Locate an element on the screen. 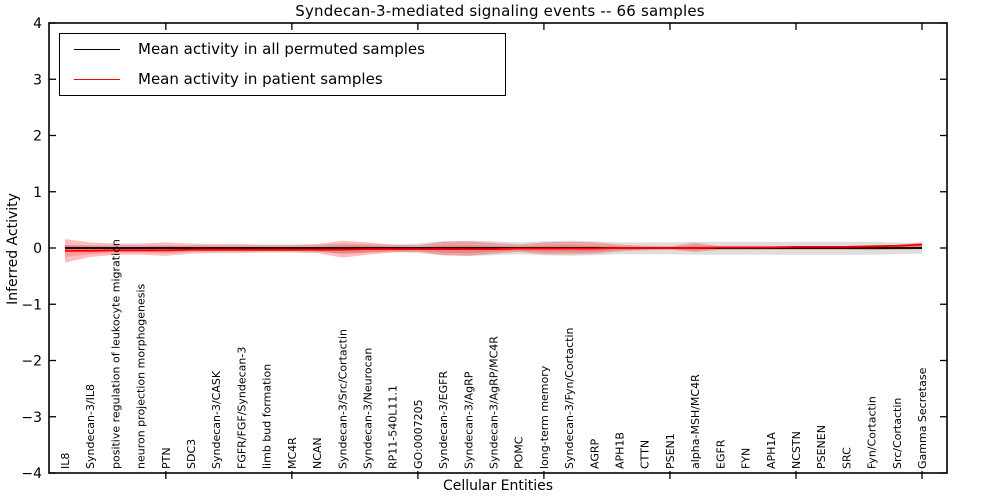 The height and width of the screenshot is (500, 1000). permuted-line-sample is located at coordinates (97, 49).